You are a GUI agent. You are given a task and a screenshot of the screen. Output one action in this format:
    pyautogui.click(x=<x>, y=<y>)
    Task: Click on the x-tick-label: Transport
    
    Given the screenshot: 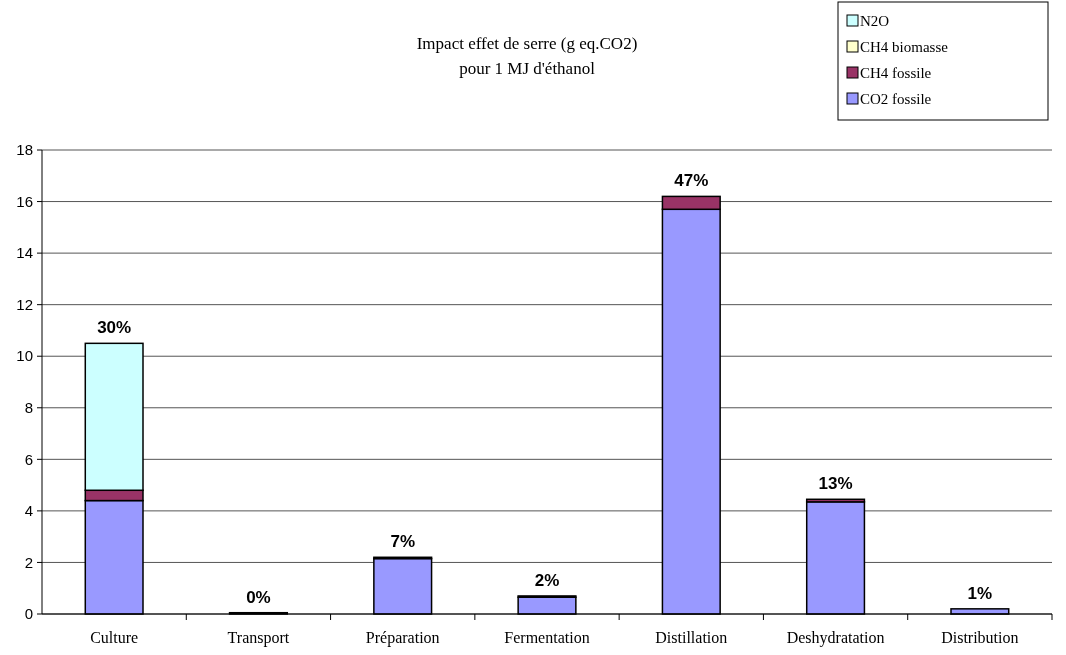 What is the action you would take?
    pyautogui.click(x=258, y=638)
    